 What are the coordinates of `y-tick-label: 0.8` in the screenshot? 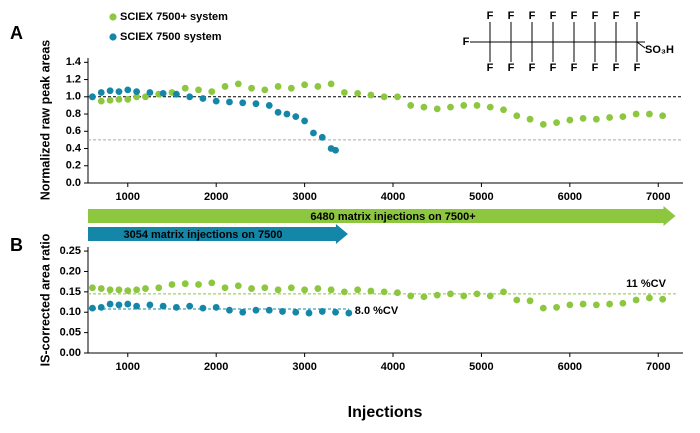 It's located at (73, 114).